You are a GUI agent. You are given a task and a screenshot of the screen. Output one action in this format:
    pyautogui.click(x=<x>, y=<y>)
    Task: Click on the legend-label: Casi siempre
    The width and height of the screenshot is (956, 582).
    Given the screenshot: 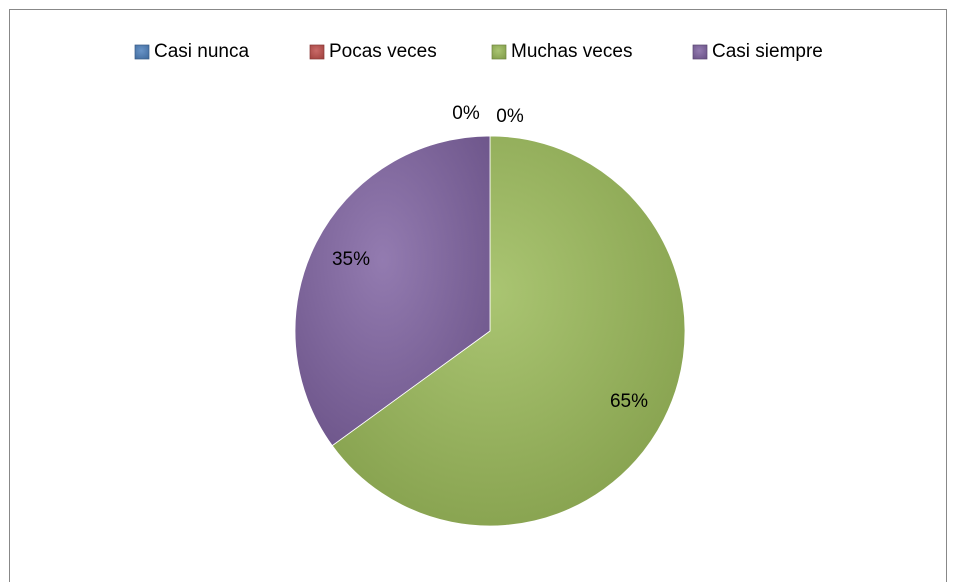 What is the action you would take?
    pyautogui.click(x=767, y=51)
    